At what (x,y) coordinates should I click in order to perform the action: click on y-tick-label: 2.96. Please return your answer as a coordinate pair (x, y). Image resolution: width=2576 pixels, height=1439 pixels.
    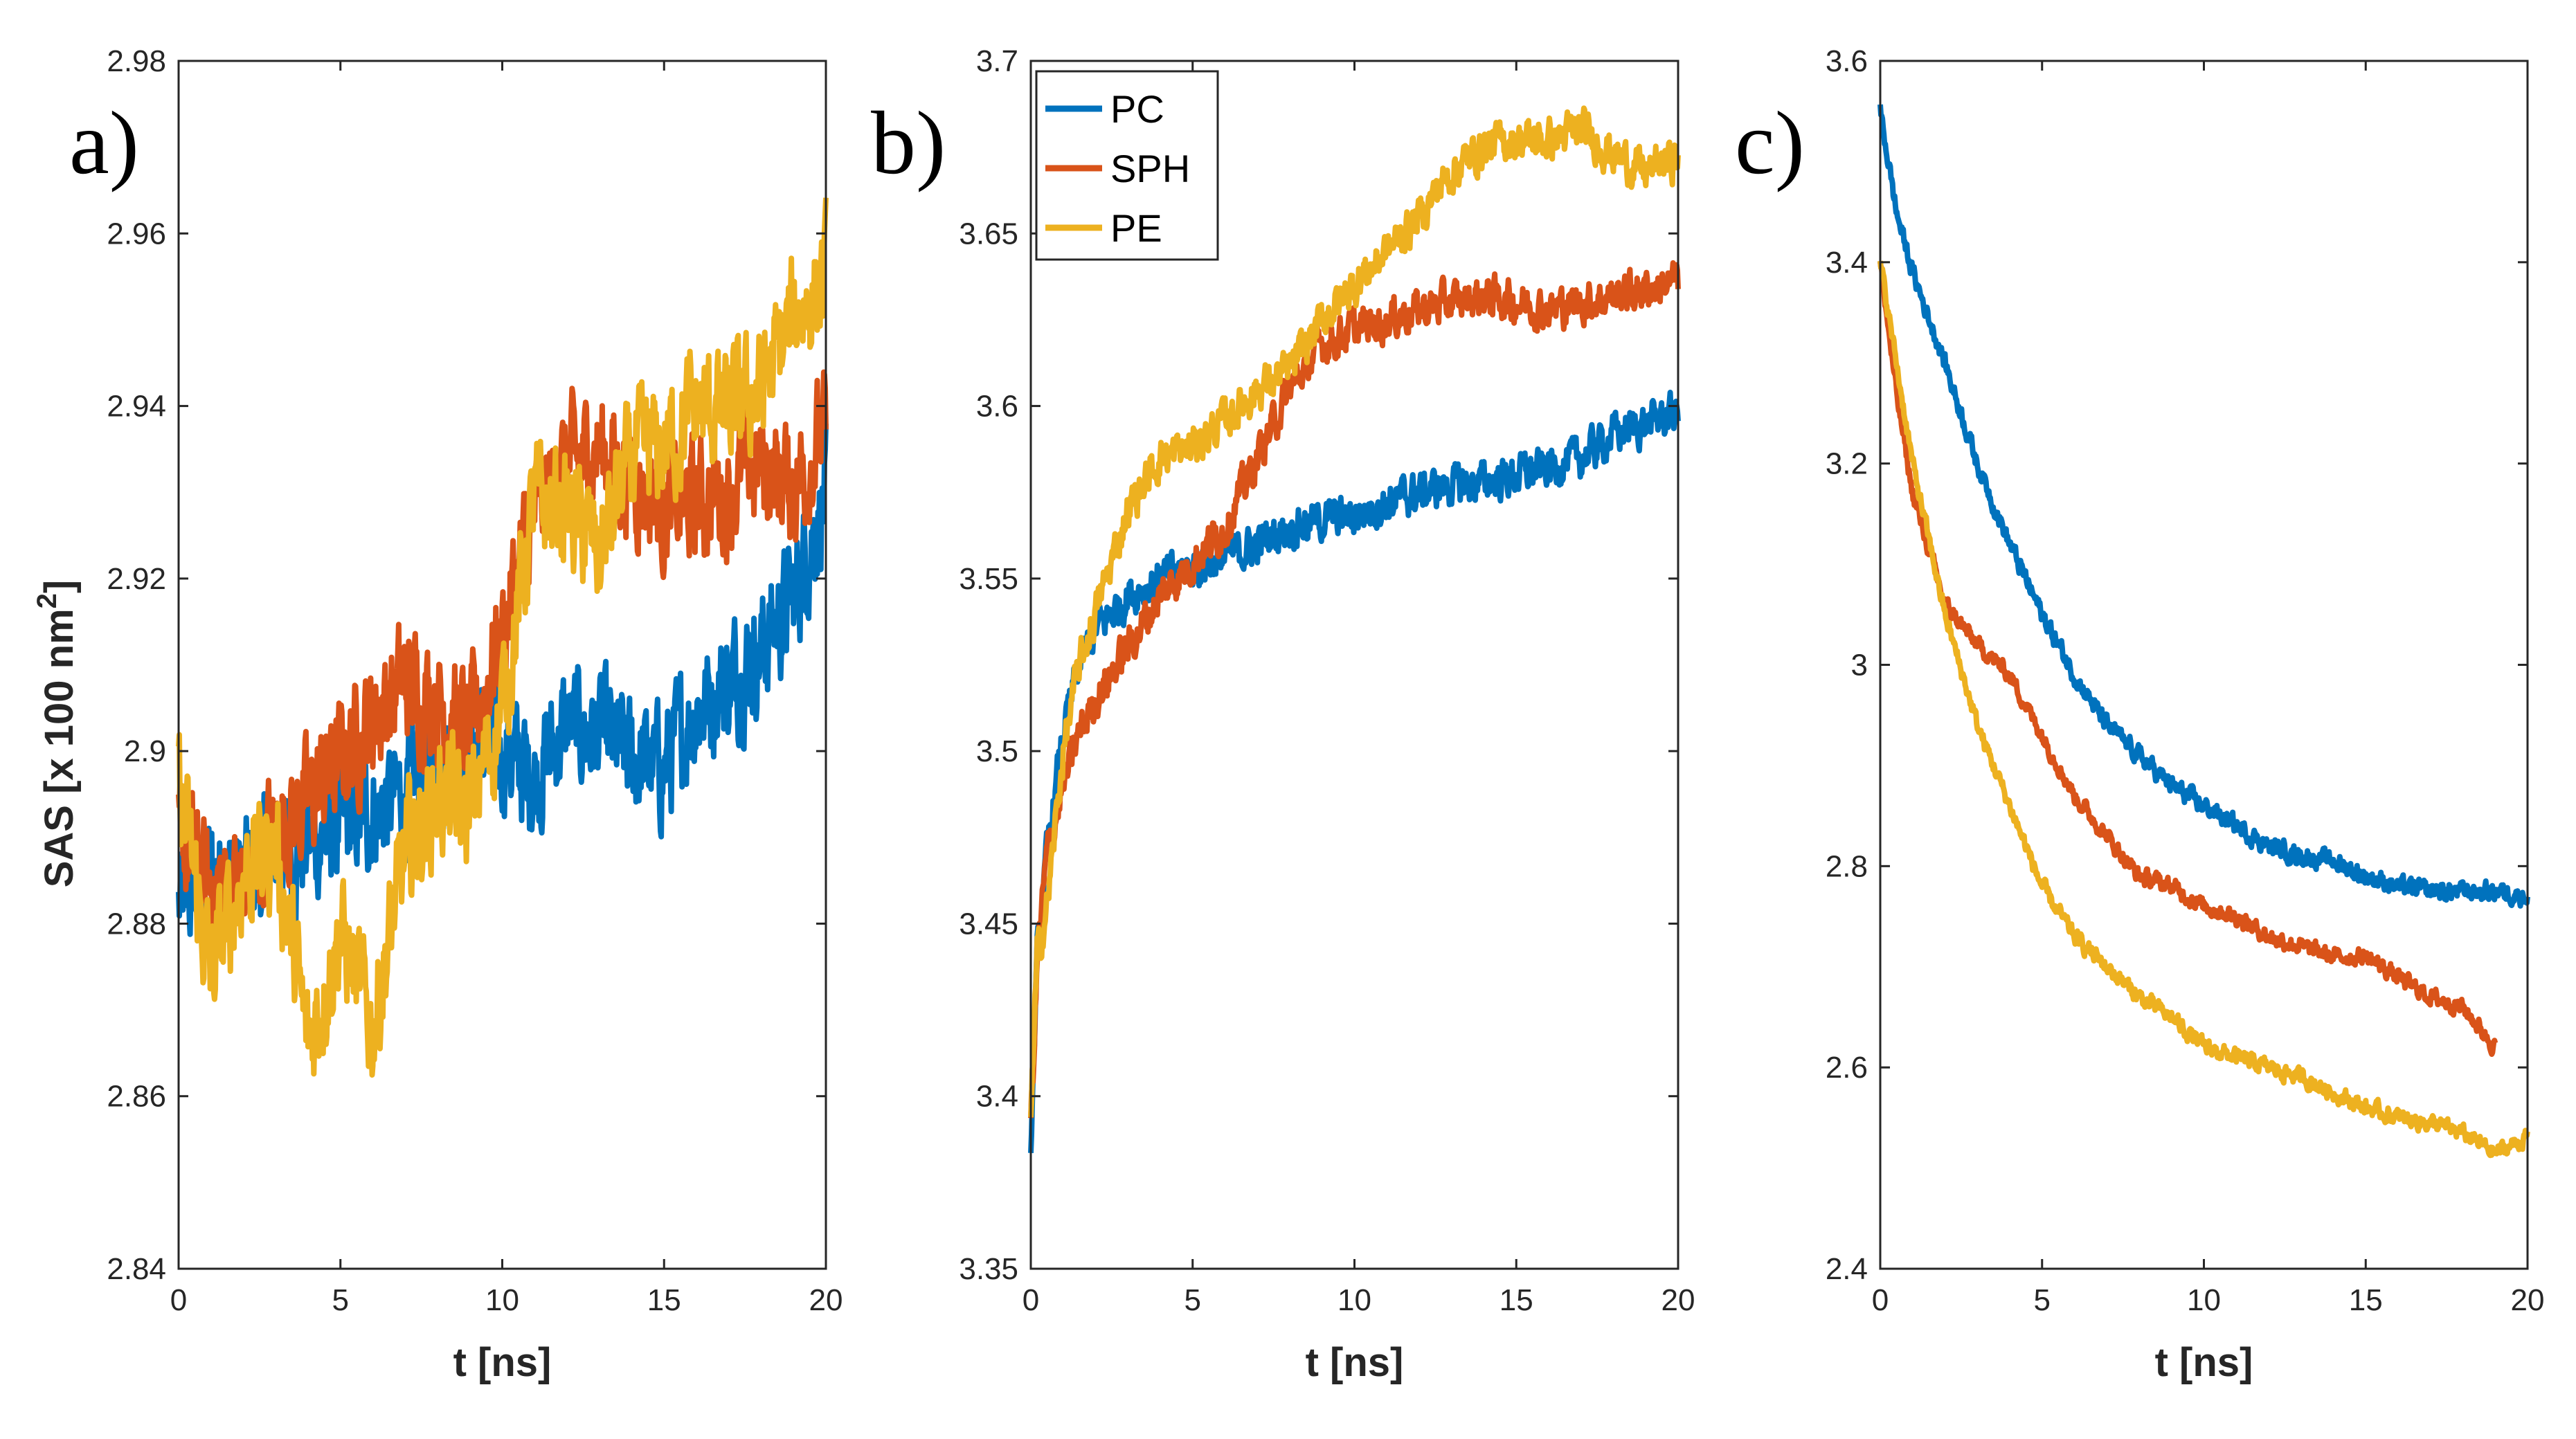
    Looking at the image, I should click on (136, 234).